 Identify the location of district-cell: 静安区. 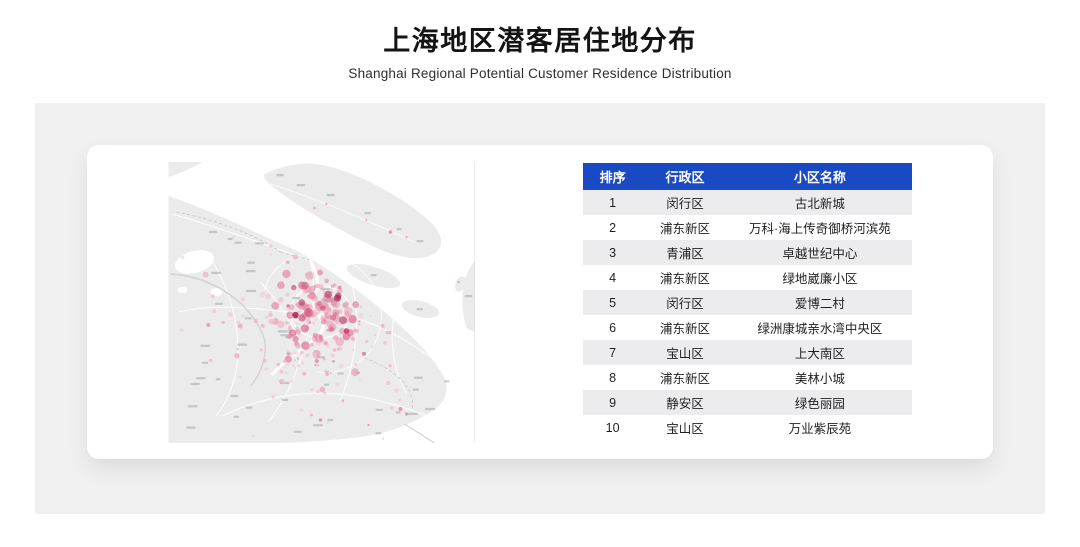
(685, 402).